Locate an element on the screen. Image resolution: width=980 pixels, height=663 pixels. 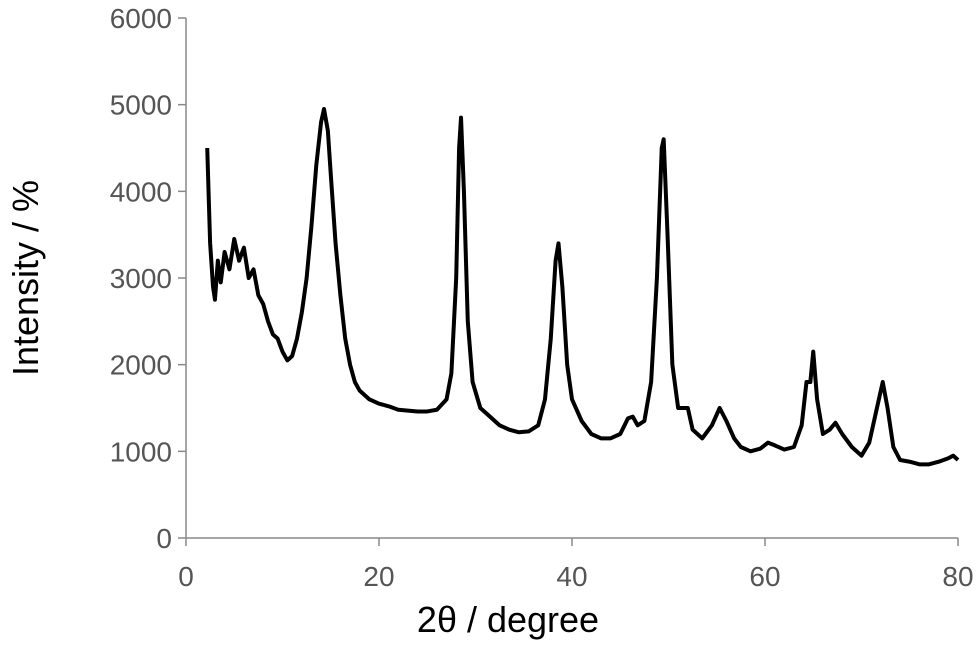
x-tick-label: 60 is located at coordinates (764, 576).